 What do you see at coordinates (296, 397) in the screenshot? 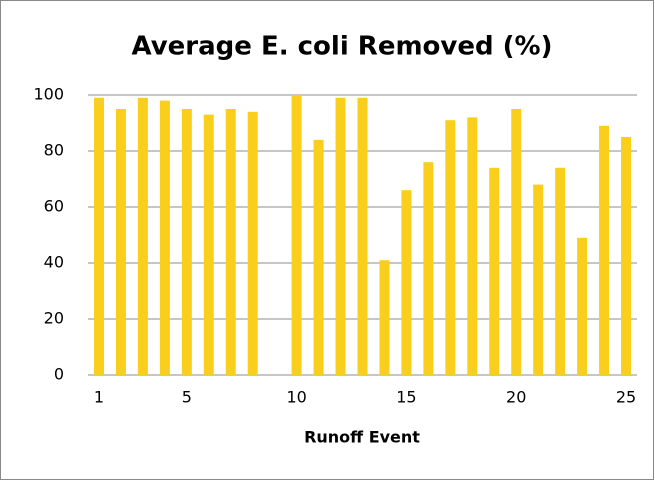
I see `x-tick-label: 10` at bounding box center [296, 397].